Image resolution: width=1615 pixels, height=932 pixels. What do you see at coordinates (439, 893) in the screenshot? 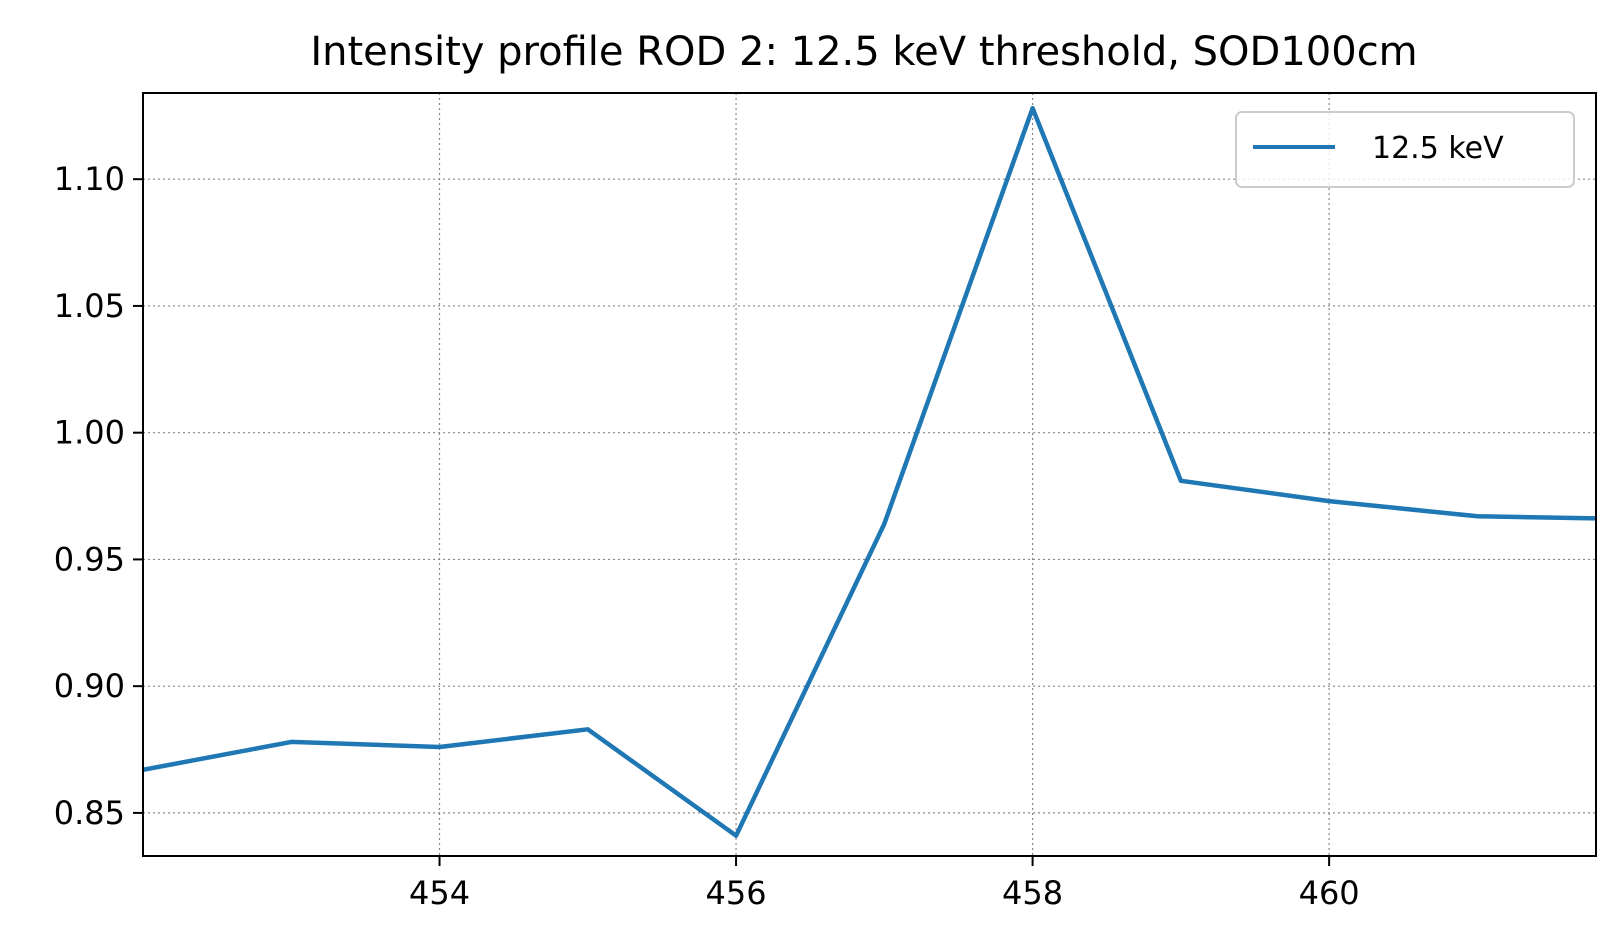
I see `x-tick-label: 454` at bounding box center [439, 893].